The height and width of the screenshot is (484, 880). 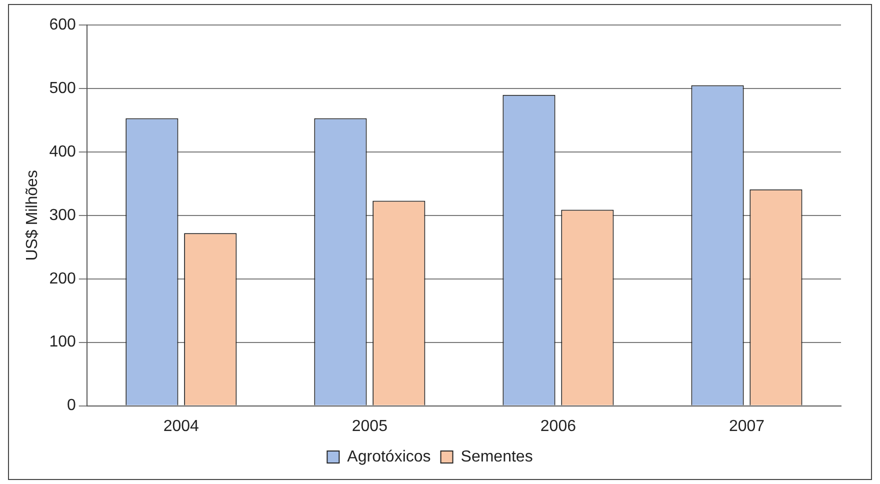 I want to click on x-tick-label: 2005, so click(x=370, y=426).